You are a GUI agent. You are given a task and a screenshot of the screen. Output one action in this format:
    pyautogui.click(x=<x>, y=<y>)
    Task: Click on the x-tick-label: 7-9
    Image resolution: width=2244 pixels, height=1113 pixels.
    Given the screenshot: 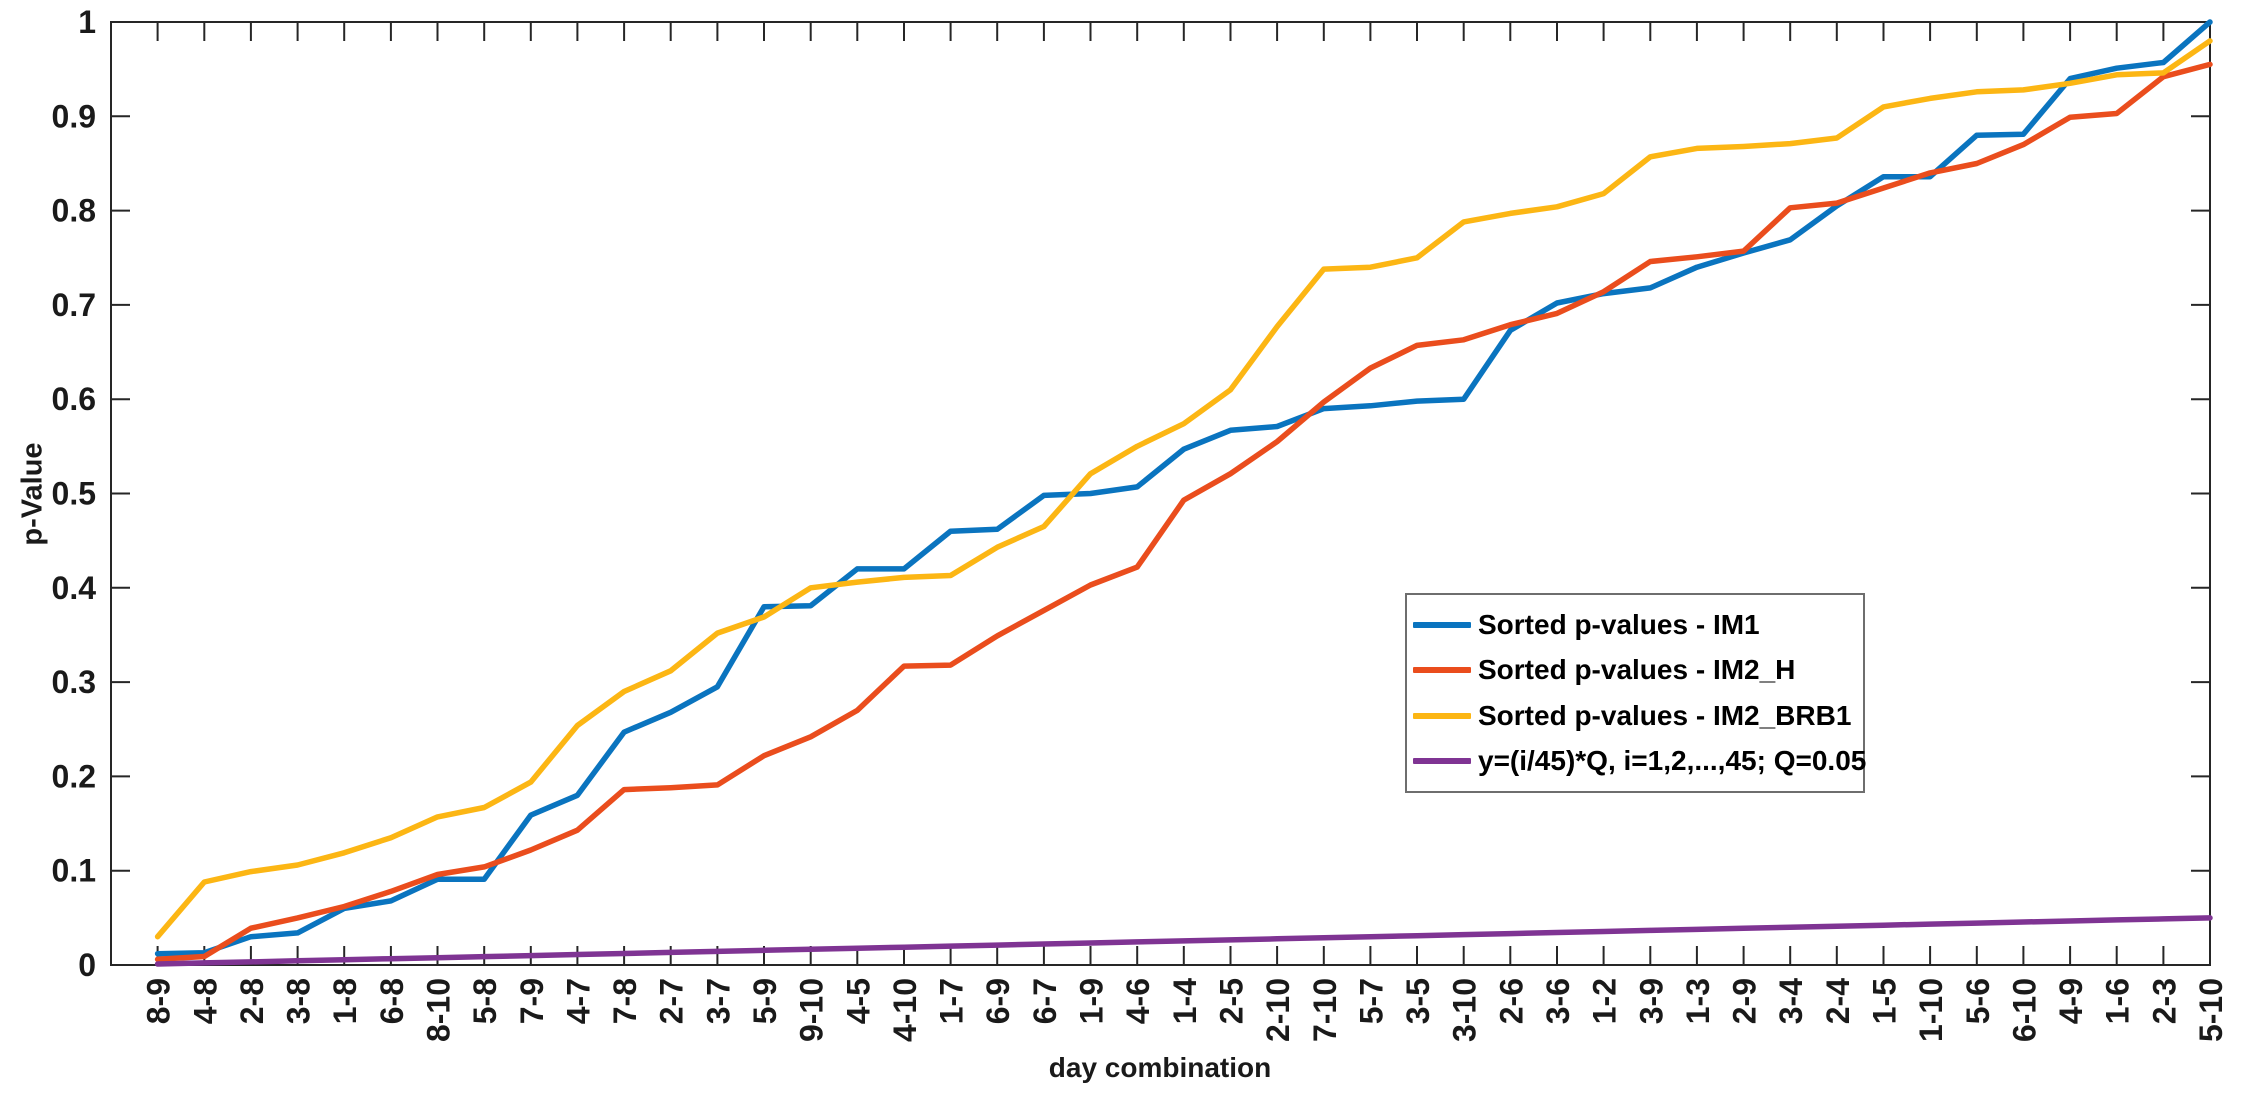 What is the action you would take?
    pyautogui.click(x=532, y=1001)
    